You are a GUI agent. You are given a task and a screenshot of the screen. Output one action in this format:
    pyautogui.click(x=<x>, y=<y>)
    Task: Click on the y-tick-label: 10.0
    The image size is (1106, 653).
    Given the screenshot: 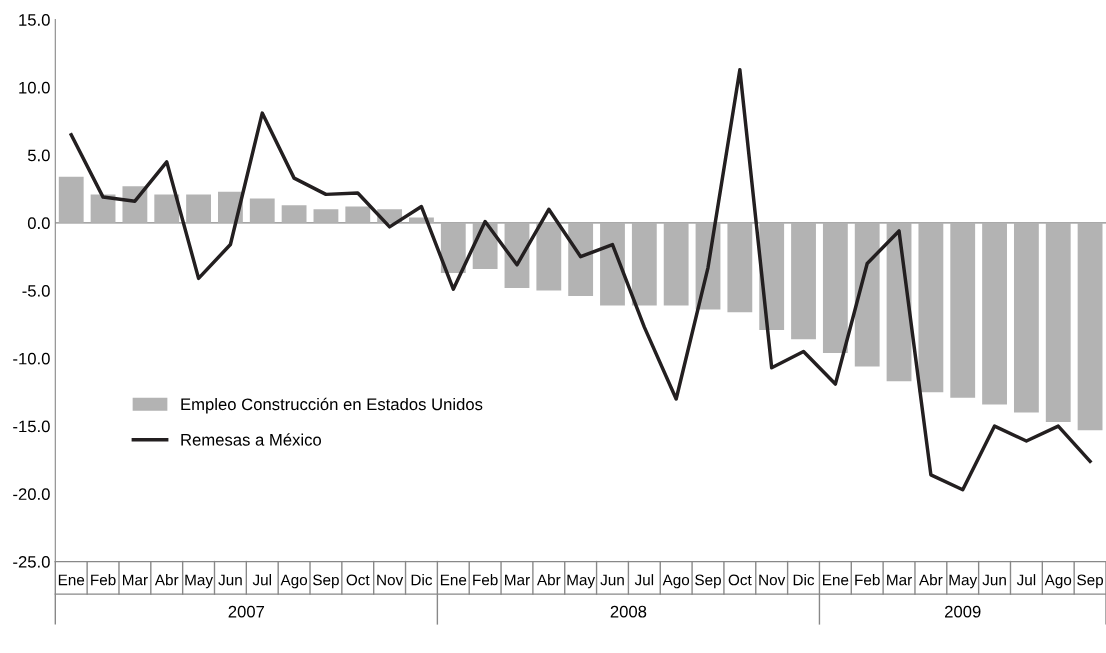 What is the action you would take?
    pyautogui.click(x=34, y=87)
    